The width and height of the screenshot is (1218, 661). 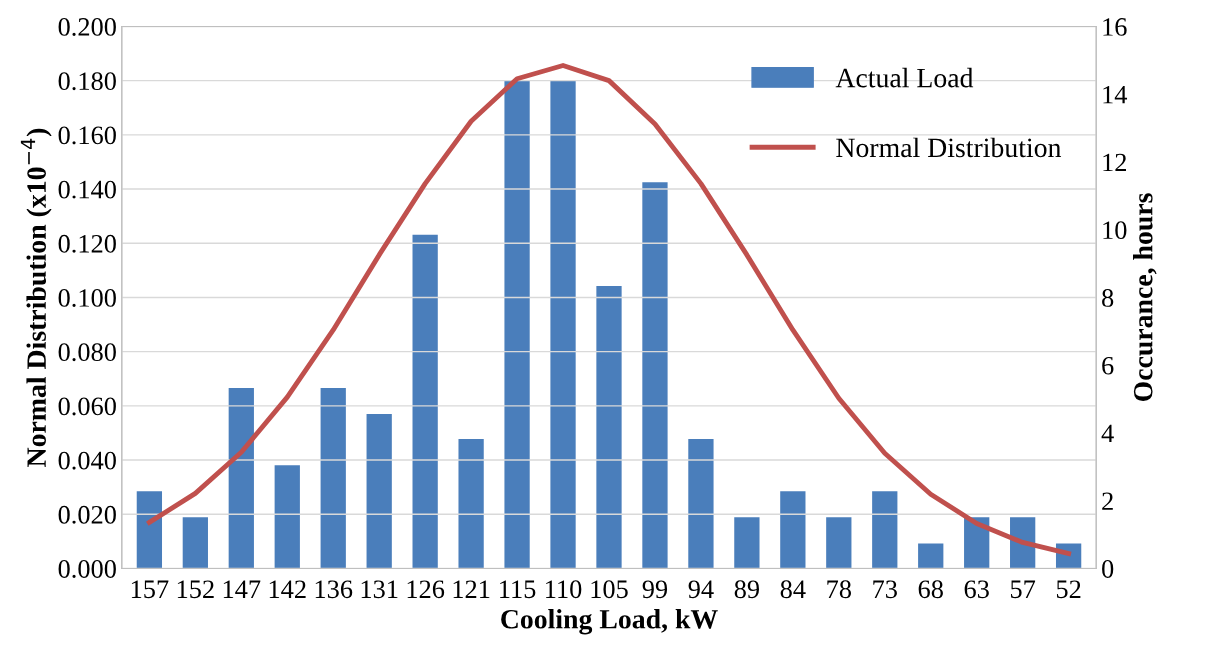 I want to click on x-tick-label: 89, so click(x=746, y=589).